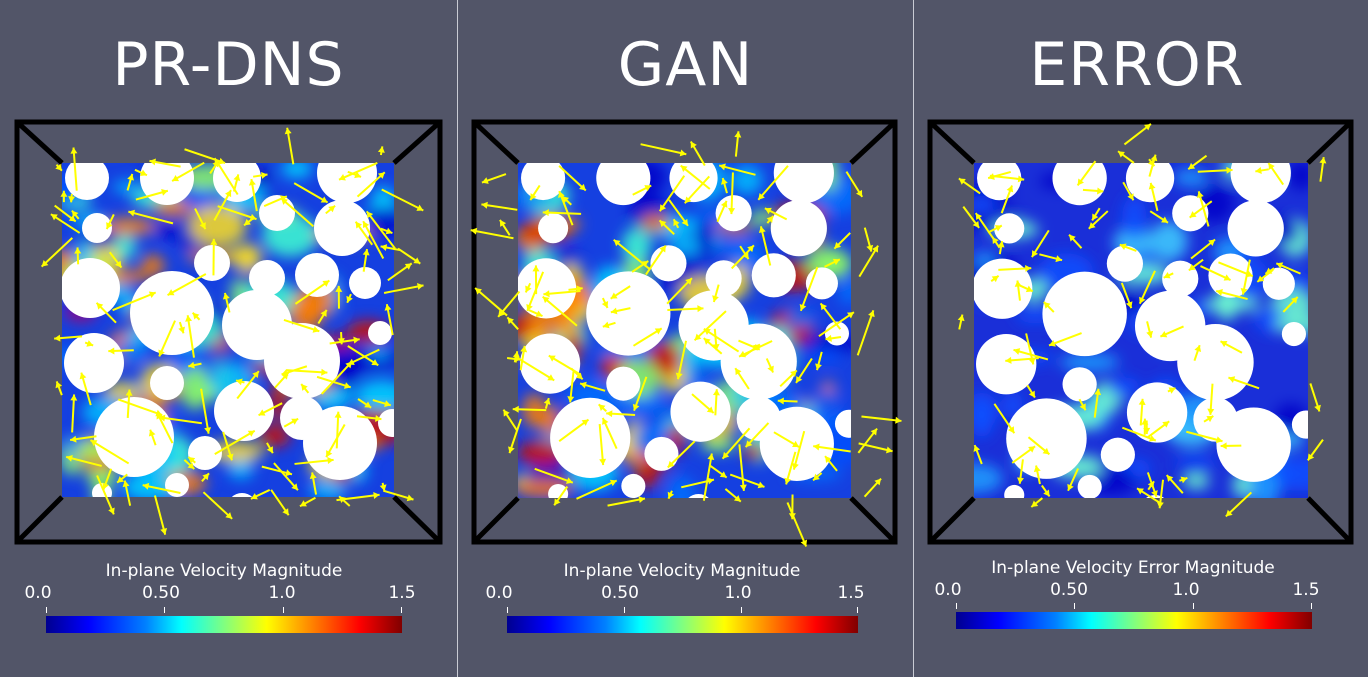  I want to click on colorbar-title: In-plane Velocity Error Magnitude, so click(1133, 568).